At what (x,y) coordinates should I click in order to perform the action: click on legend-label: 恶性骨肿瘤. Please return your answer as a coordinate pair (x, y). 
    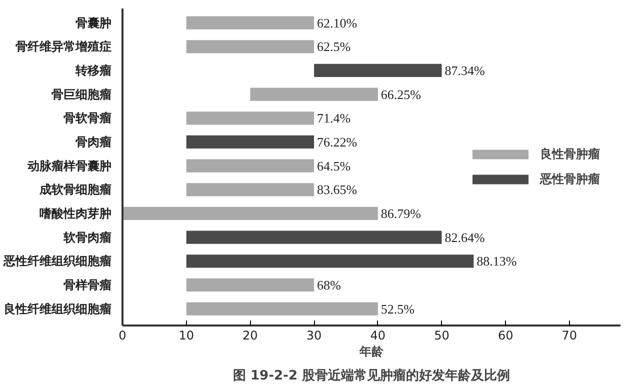
    Looking at the image, I should click on (570, 179).